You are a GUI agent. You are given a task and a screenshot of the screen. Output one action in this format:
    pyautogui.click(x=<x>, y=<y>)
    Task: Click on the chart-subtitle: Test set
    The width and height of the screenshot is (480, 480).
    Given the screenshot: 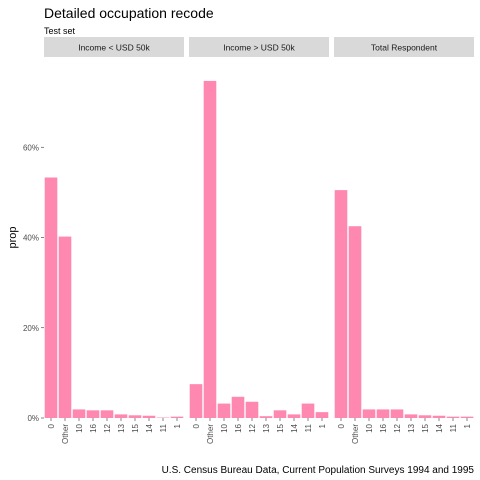 What is the action you would take?
    pyautogui.click(x=60, y=31)
    